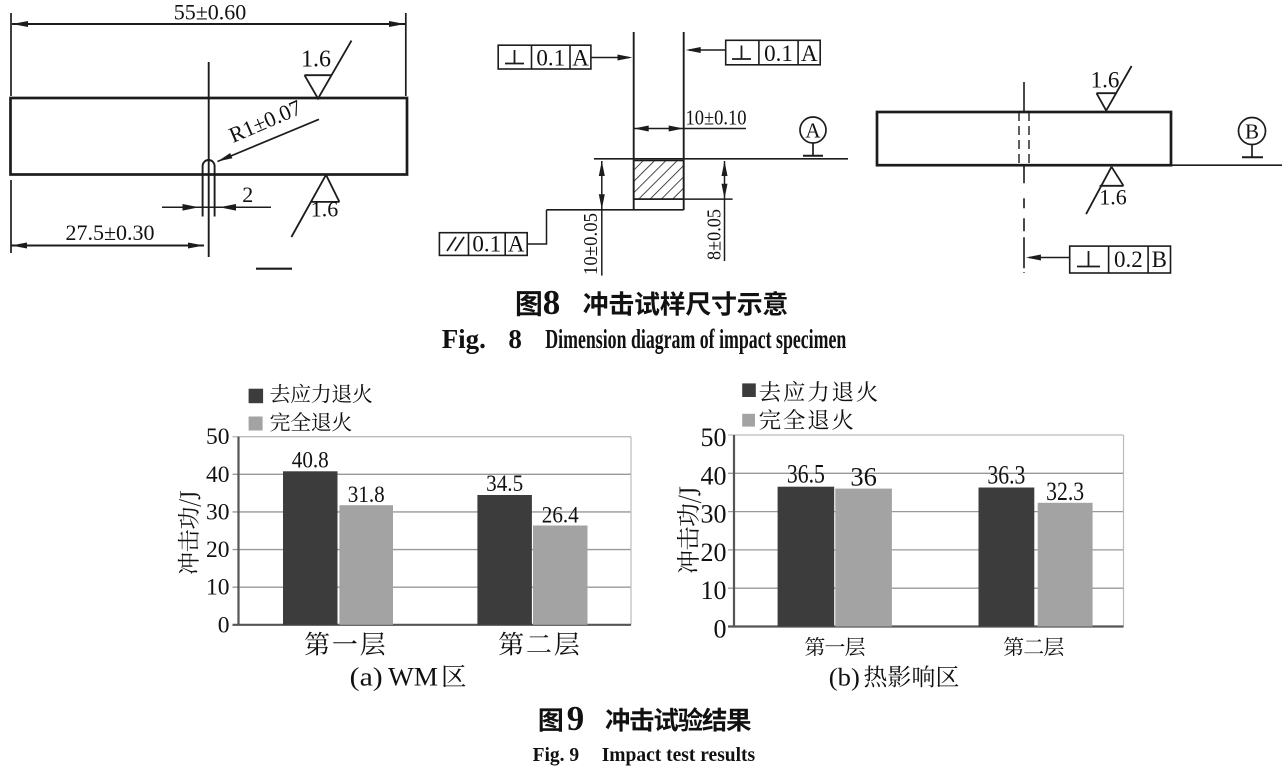  Describe the element at coordinates (556, 755) in the screenshot. I see `svg-text: Fig. 9` at that location.